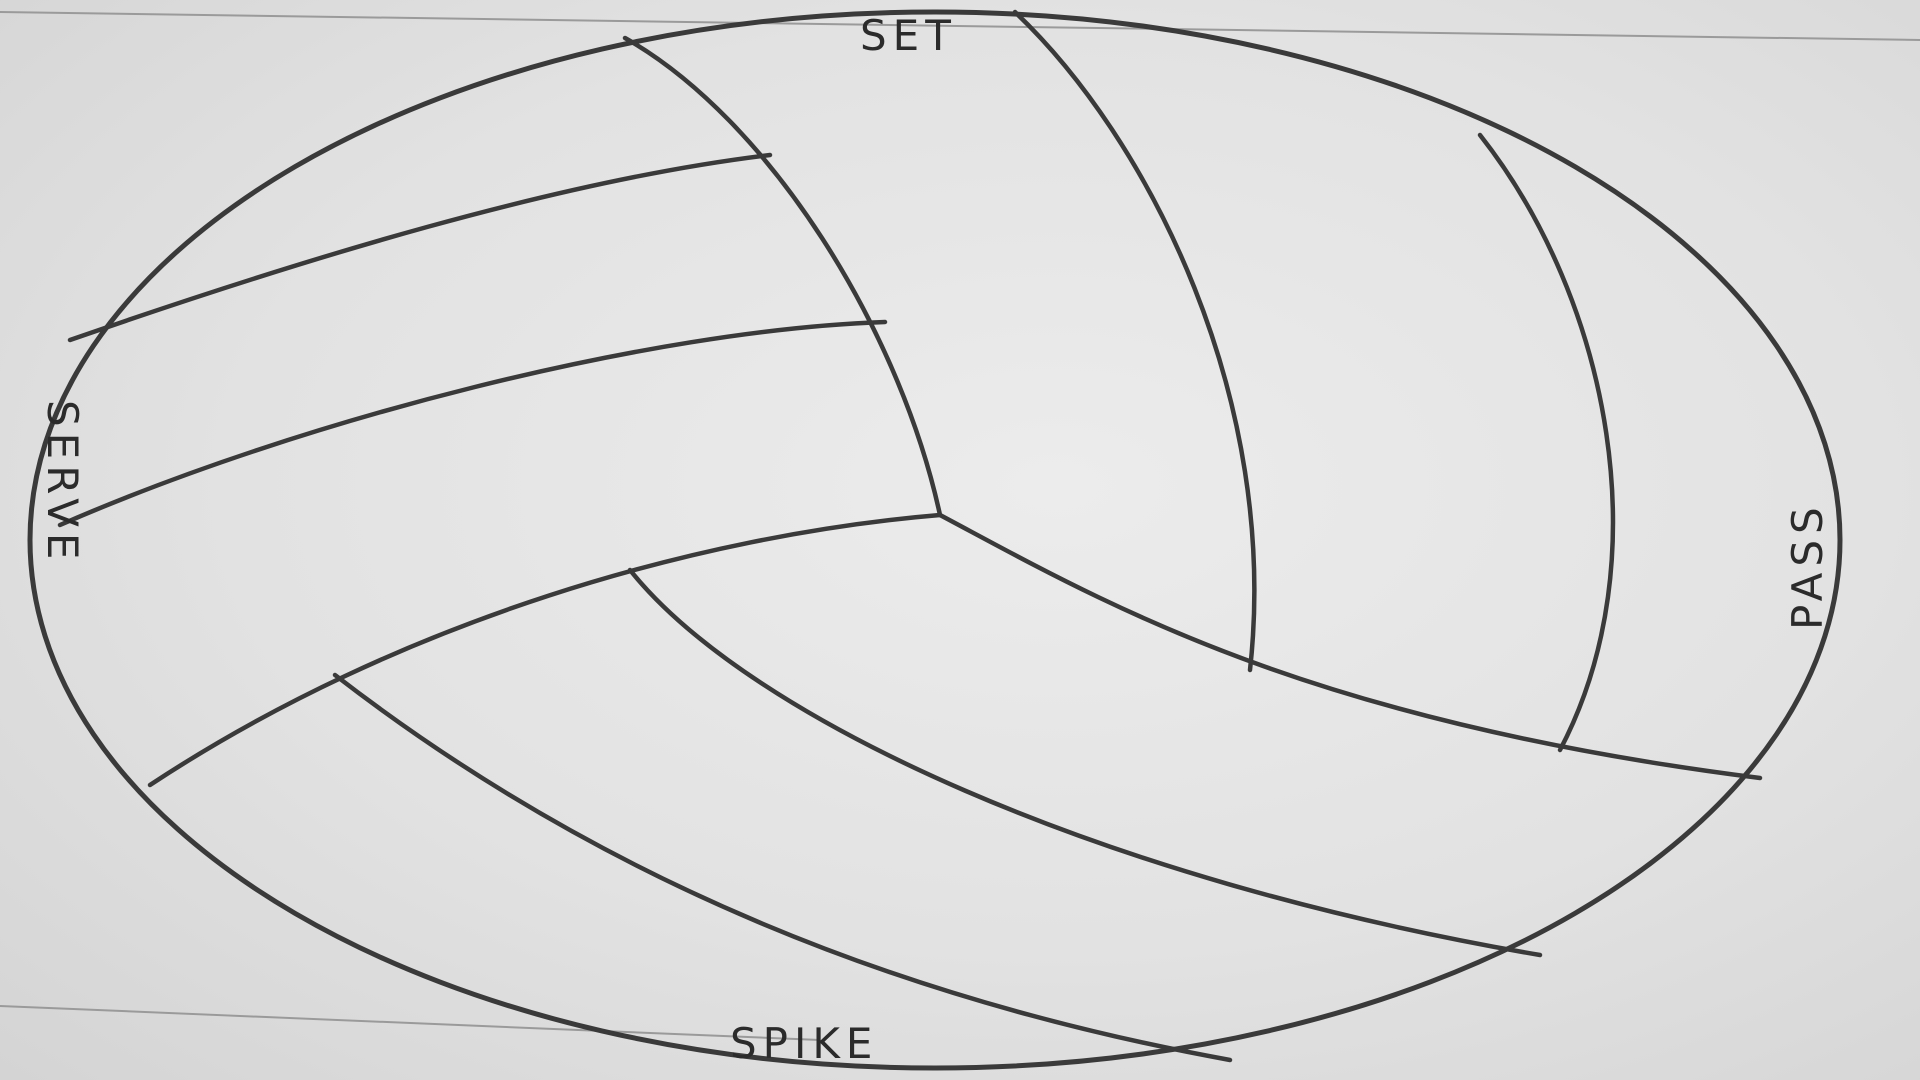  I want to click on paper-edge-bottom, so click(410, 1023).